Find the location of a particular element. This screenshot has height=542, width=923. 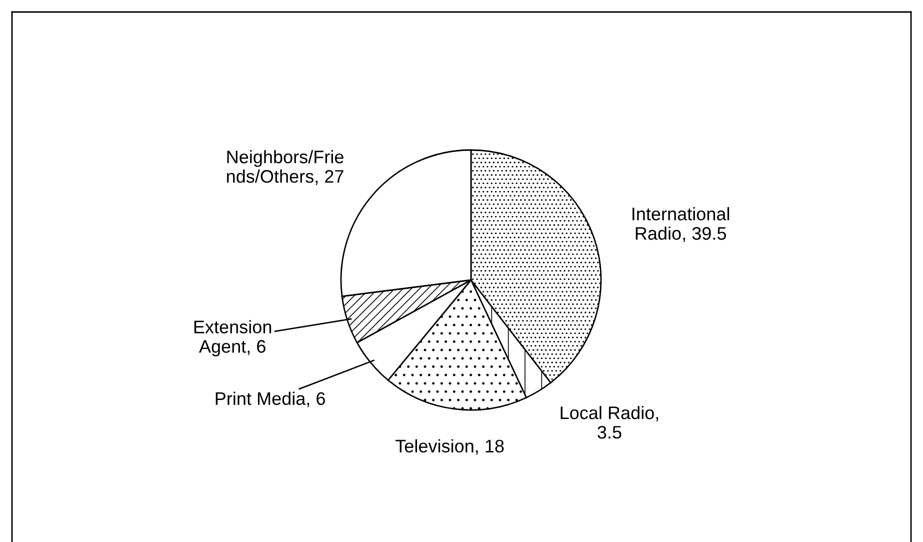

slice-label: Neighbors/Frie nds/Others, 27 is located at coordinates (285, 167).